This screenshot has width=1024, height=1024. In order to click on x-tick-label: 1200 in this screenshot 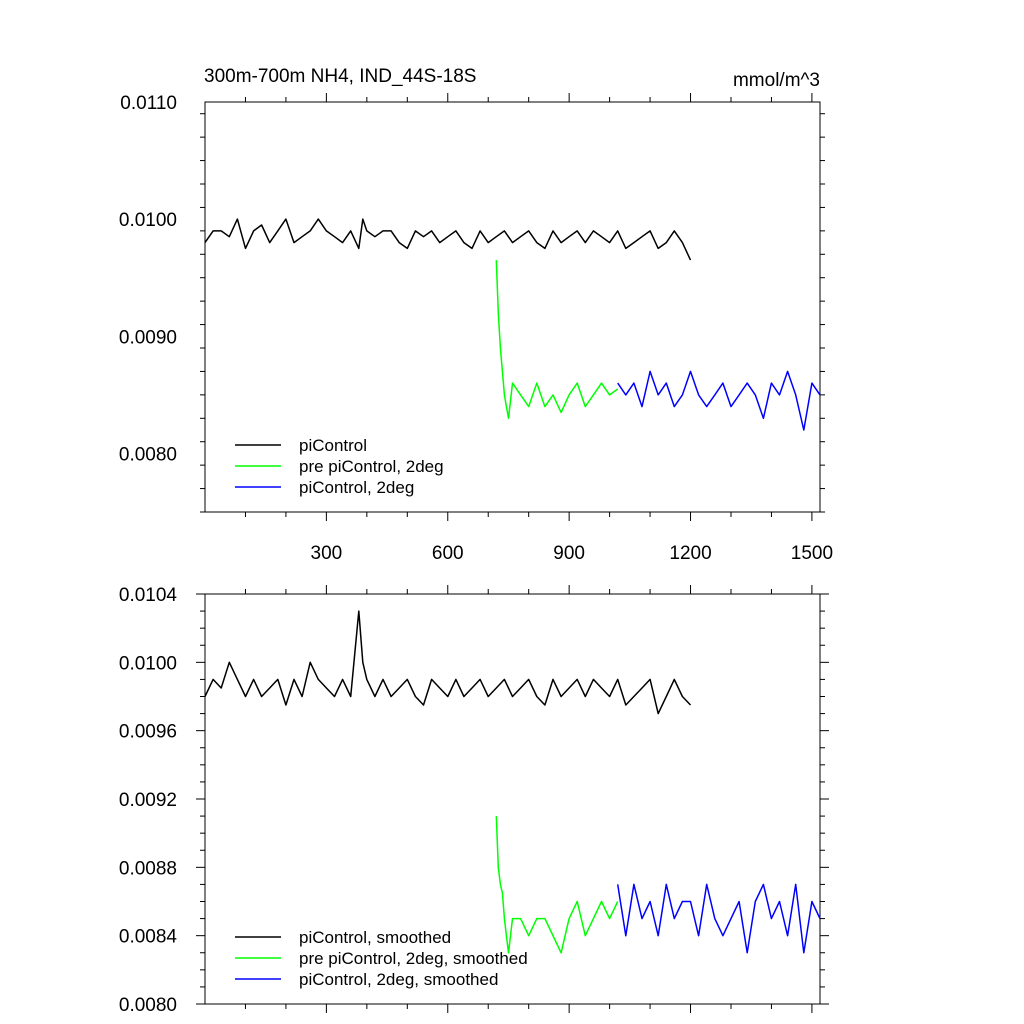, I will do `click(690, 553)`.